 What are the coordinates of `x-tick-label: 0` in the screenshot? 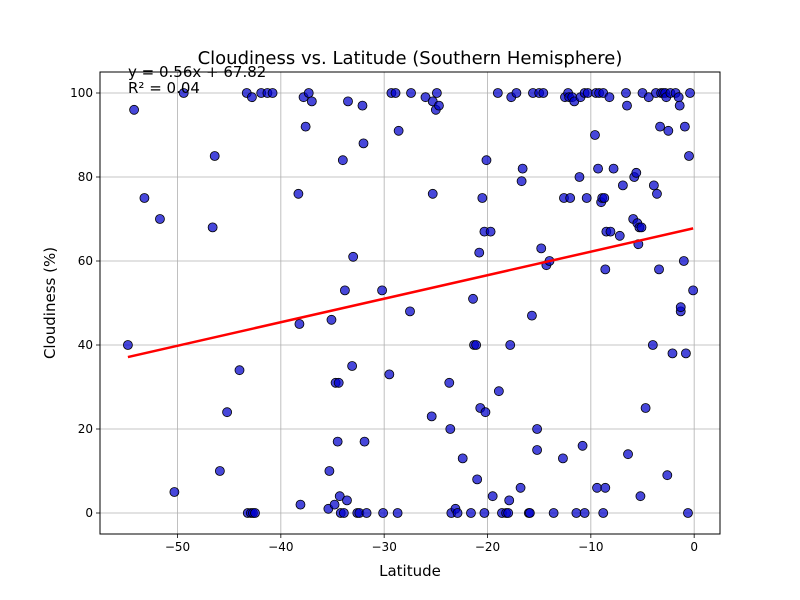 It's located at (694, 547).